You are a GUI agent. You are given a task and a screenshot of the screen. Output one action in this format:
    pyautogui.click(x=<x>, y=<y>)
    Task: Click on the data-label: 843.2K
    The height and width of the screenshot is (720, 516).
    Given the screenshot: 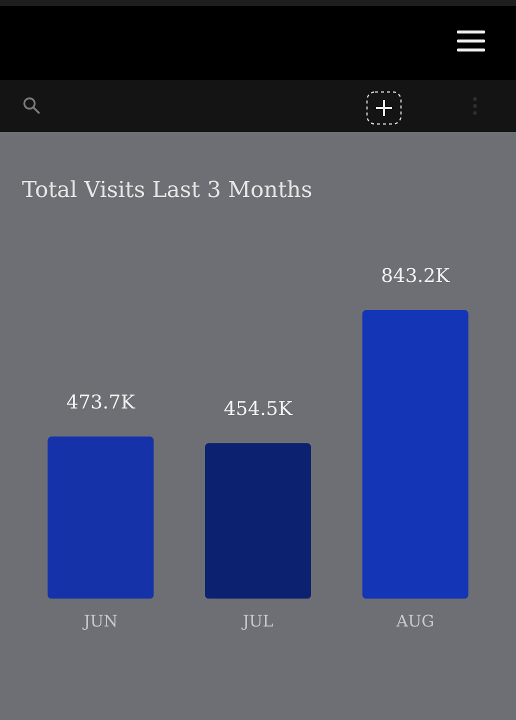 What is the action you would take?
    pyautogui.click(x=415, y=275)
    